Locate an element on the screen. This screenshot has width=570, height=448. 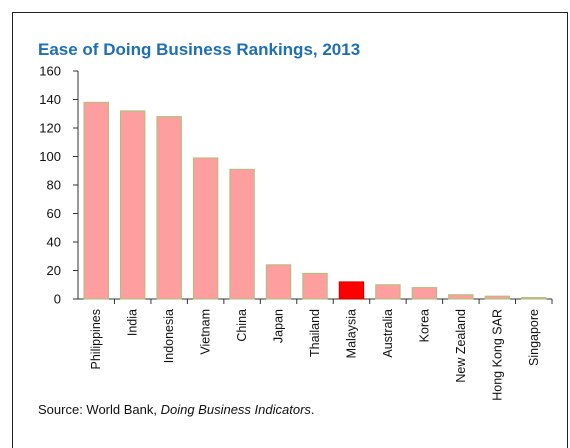
source-italic: Doing Business Indicators is located at coordinates (235, 409).